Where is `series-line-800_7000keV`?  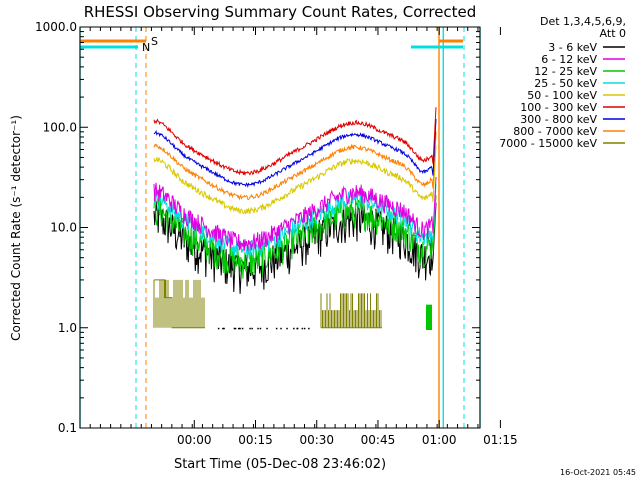 series-line-800_7000keV is located at coordinates (295, 166).